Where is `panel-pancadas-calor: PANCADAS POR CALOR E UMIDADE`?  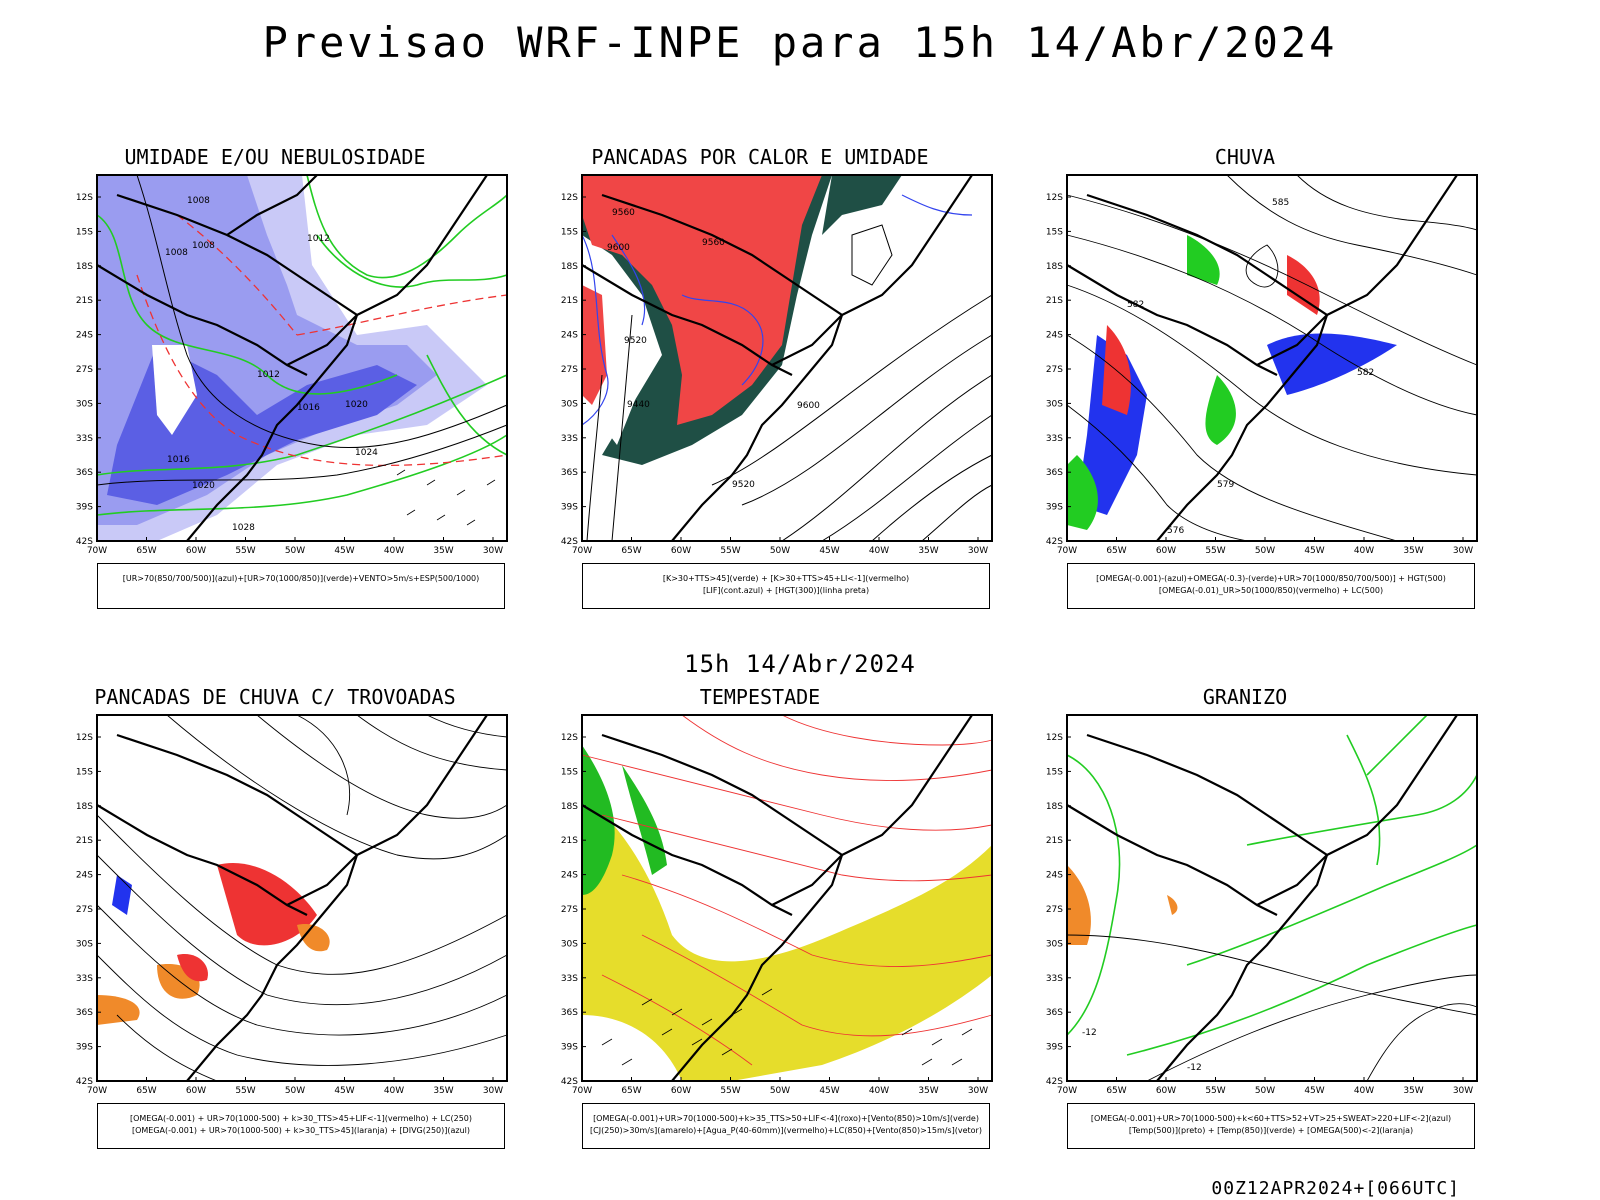
panel-pancadas-calor: PANCADAS POR CALOR E UMIDADE is located at coordinates (760, 380).